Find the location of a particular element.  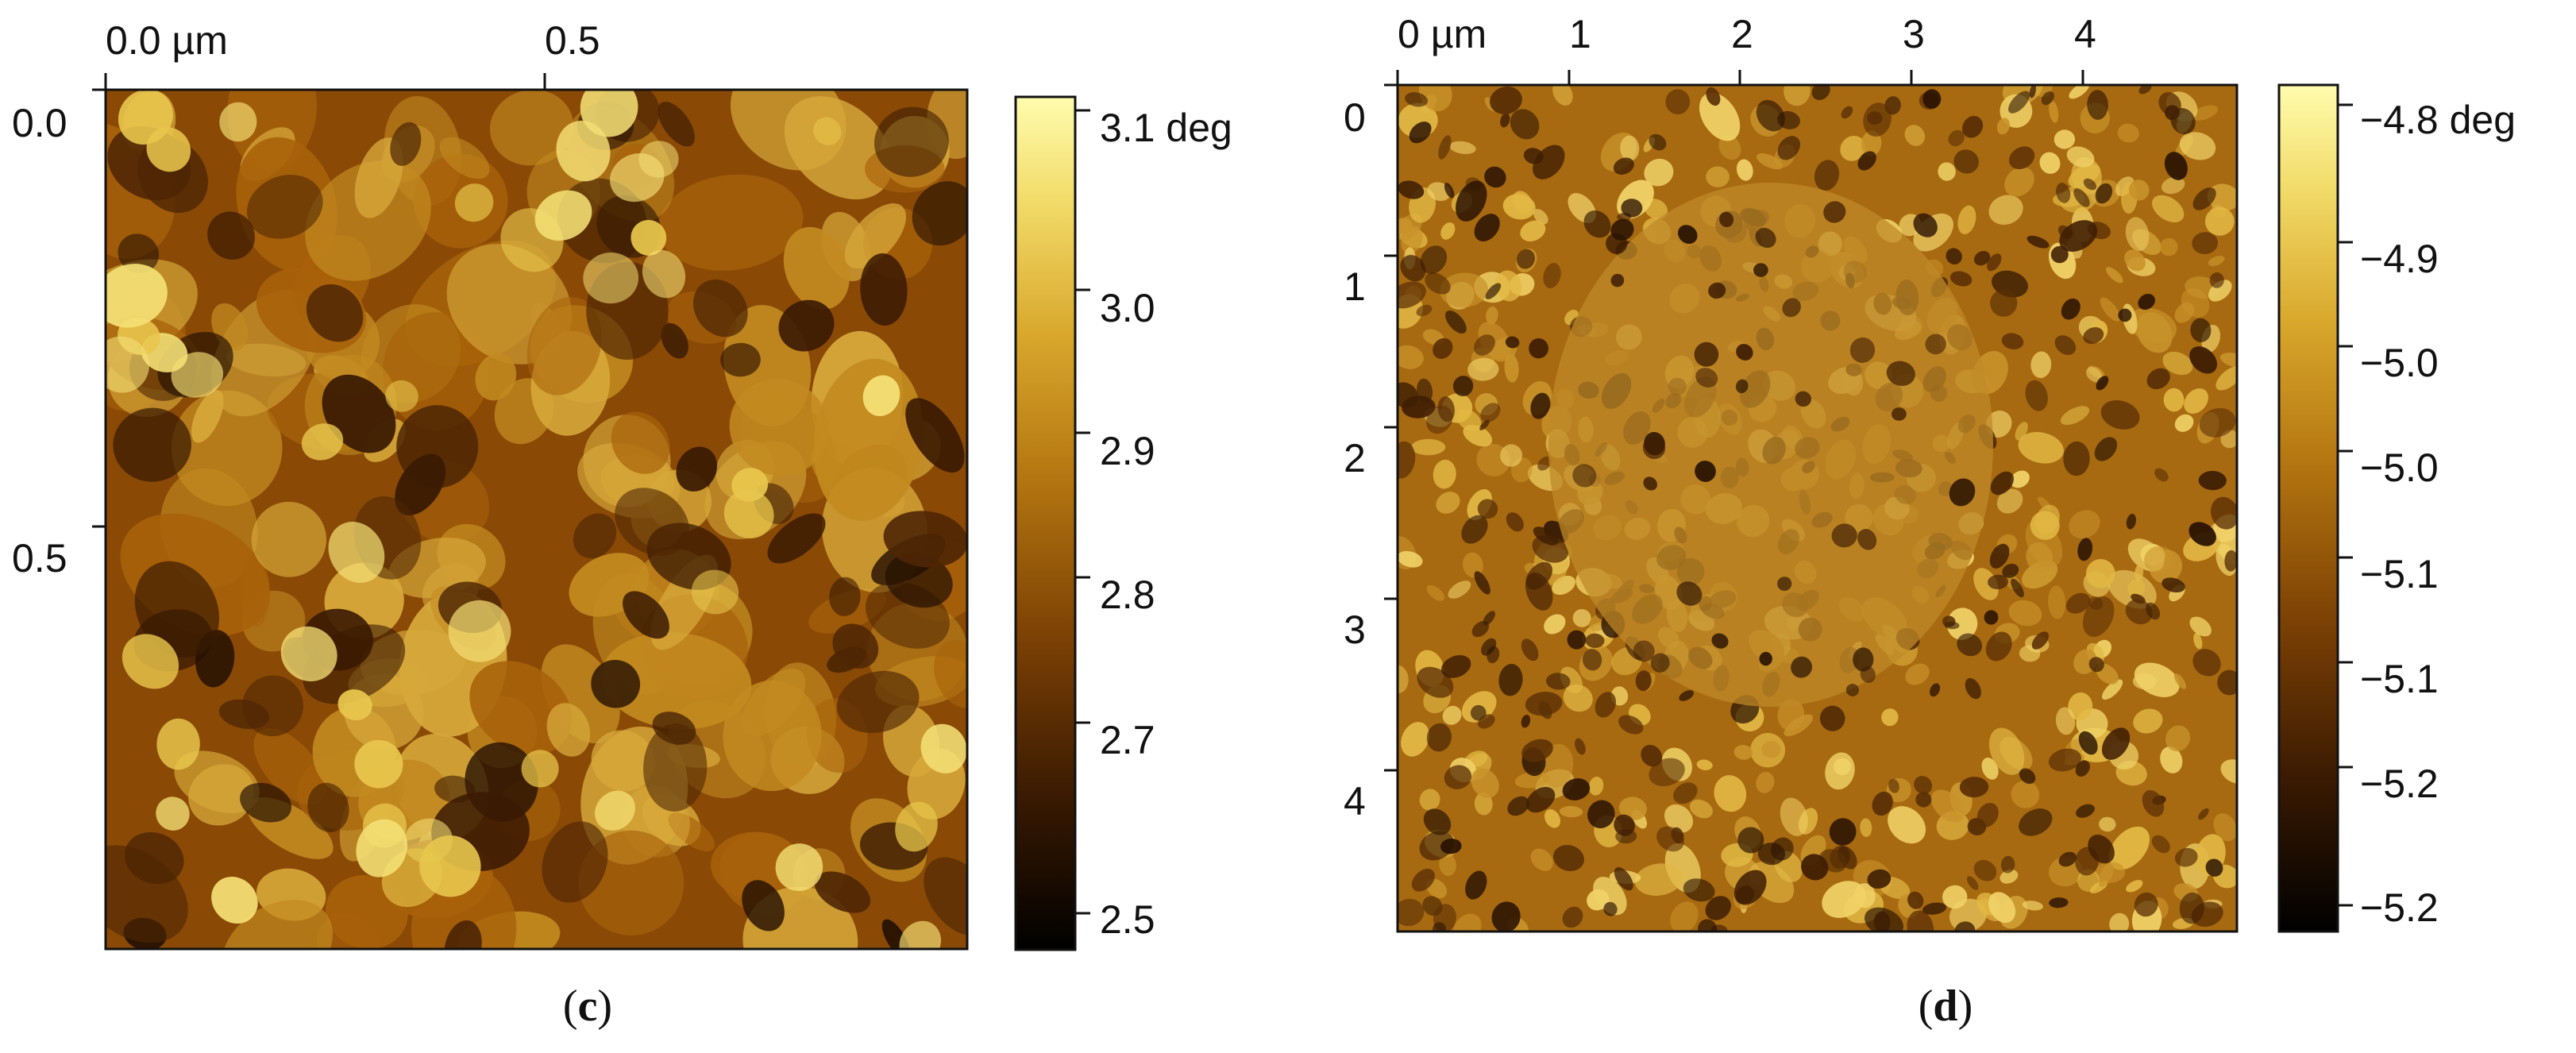

colorbar-tick-label: 2.5 is located at coordinates (1127, 919).